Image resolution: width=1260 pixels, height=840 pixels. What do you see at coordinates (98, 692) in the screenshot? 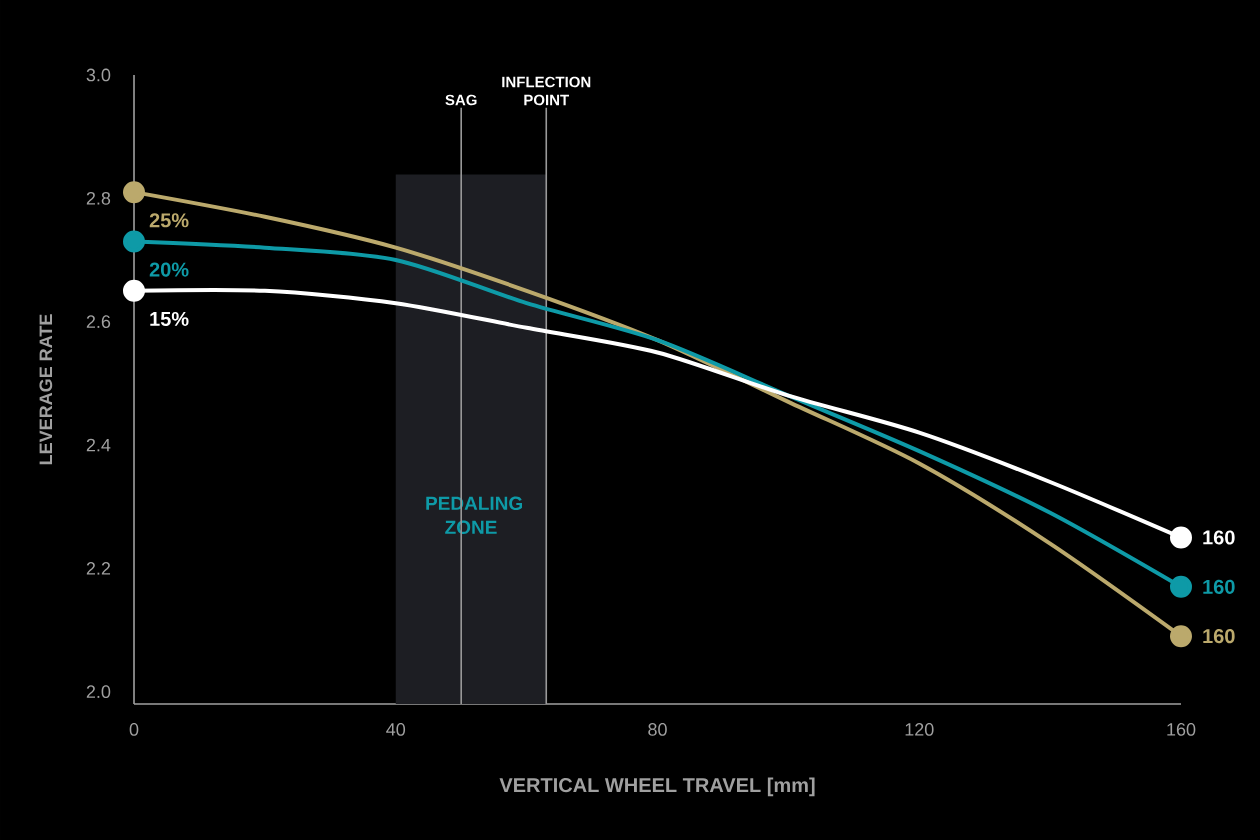
I see `y-tick-label: 2.0` at bounding box center [98, 692].